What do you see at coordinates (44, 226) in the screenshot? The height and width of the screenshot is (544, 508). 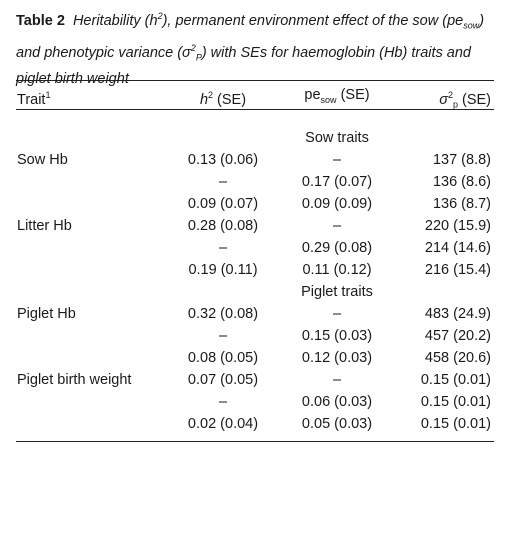 I see `trait-name: Litter Hb` at bounding box center [44, 226].